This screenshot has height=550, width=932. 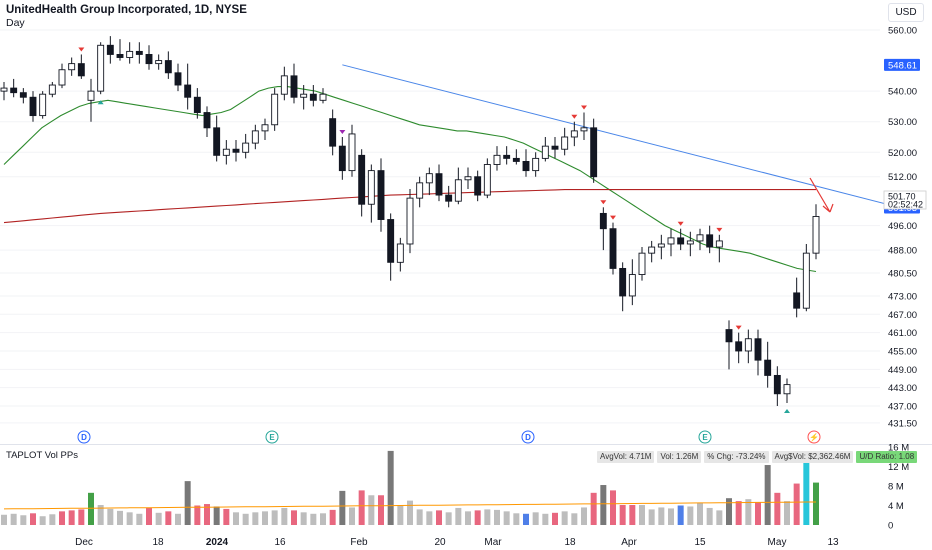 What do you see at coordinates (902, 315) in the screenshot?
I see `price-tick-label: 467.00` at bounding box center [902, 315].